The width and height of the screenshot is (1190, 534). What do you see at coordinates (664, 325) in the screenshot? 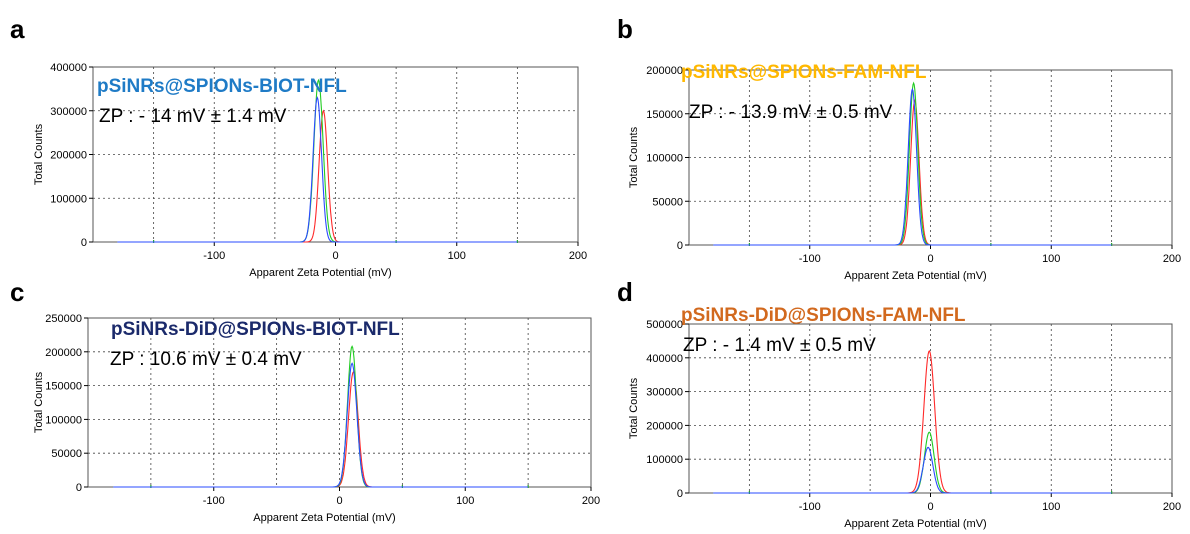
I see `y-tick-label: 500000` at bounding box center [664, 325].